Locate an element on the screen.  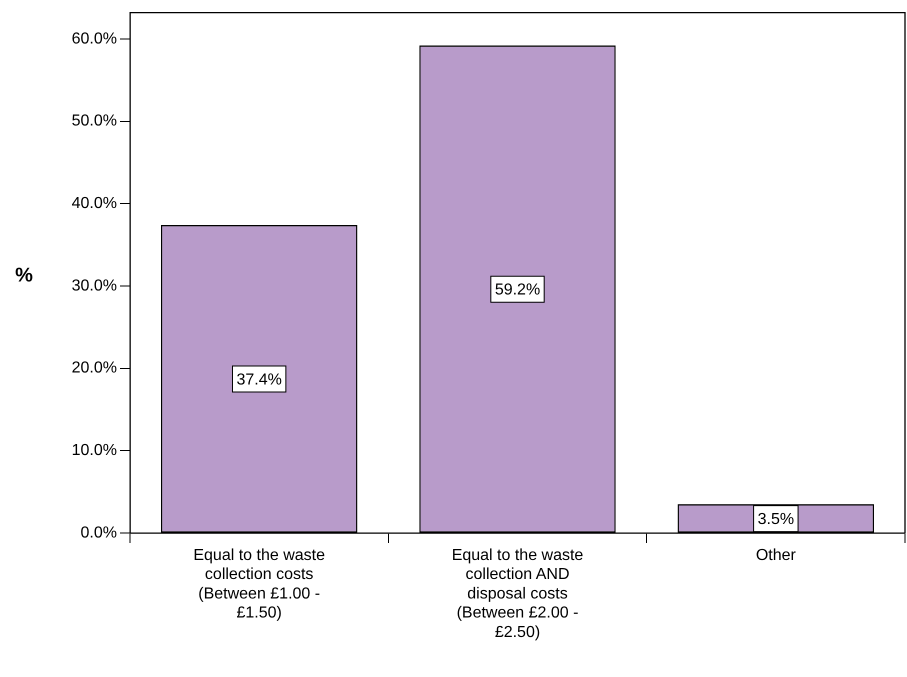
y-tick-label: 20.0% is located at coordinates (94, 368).